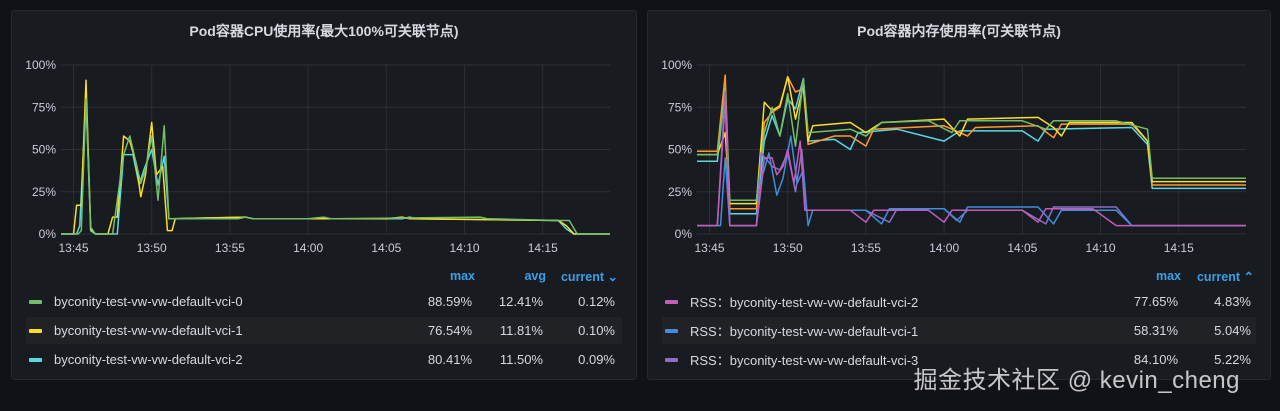 The height and width of the screenshot is (411, 1280). I want to click on series-name: RSS：byconity-test-vw-vw-default-vci-3, so click(804, 360).